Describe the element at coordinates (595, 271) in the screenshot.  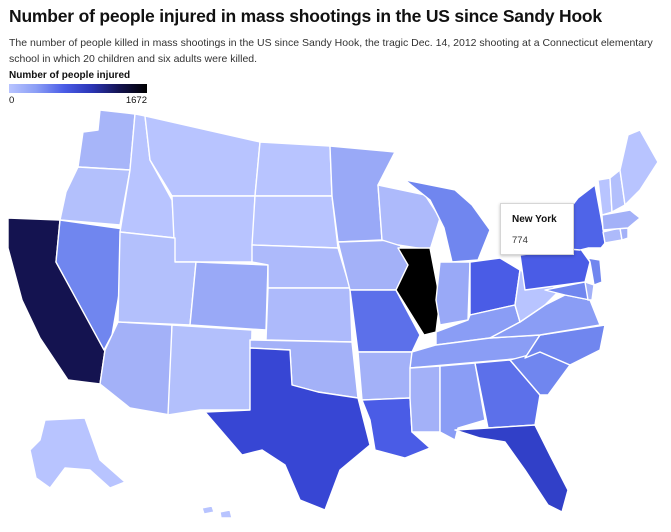
I see `state-new-jersey` at that location.